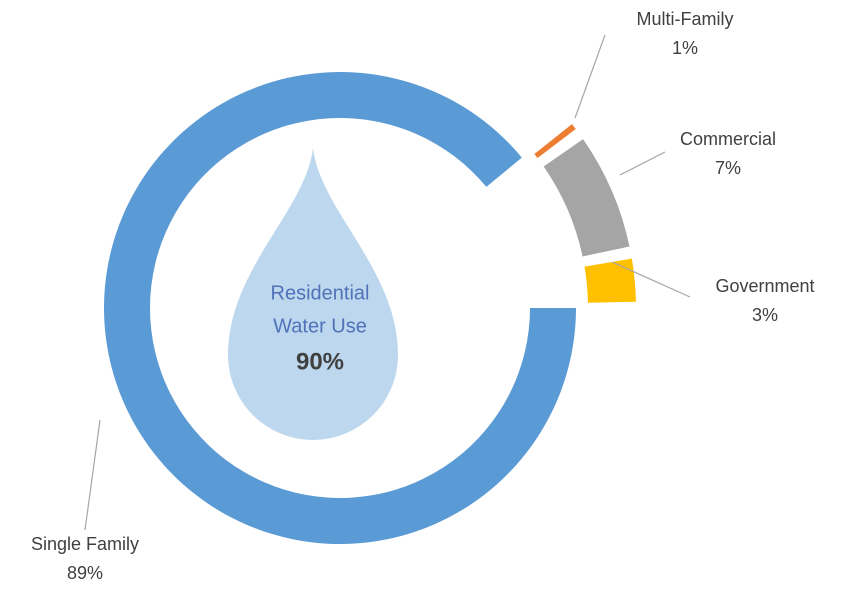 The image size is (852, 589). Describe the element at coordinates (320, 293) in the screenshot. I see `center-label: Residential` at that location.